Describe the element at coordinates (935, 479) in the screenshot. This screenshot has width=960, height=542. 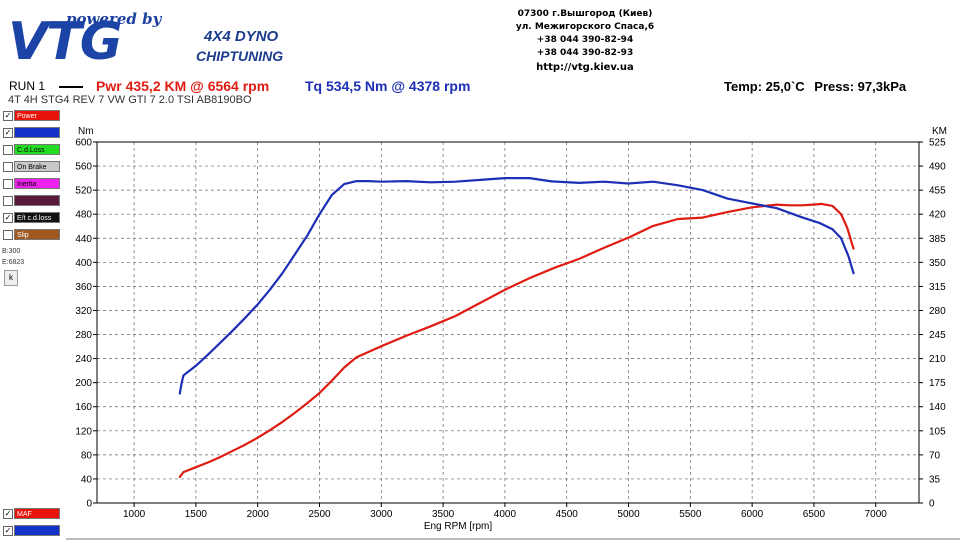
I see `y-tick-label-right: 35` at that location.